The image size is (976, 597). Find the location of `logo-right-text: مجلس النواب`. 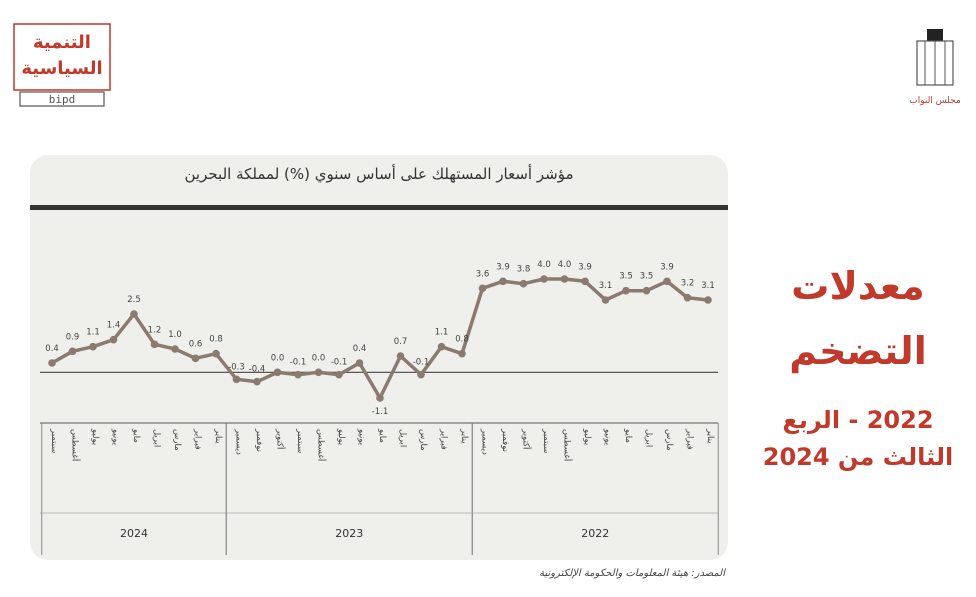

logo-right-text: مجلس النواب is located at coordinates (935, 101).